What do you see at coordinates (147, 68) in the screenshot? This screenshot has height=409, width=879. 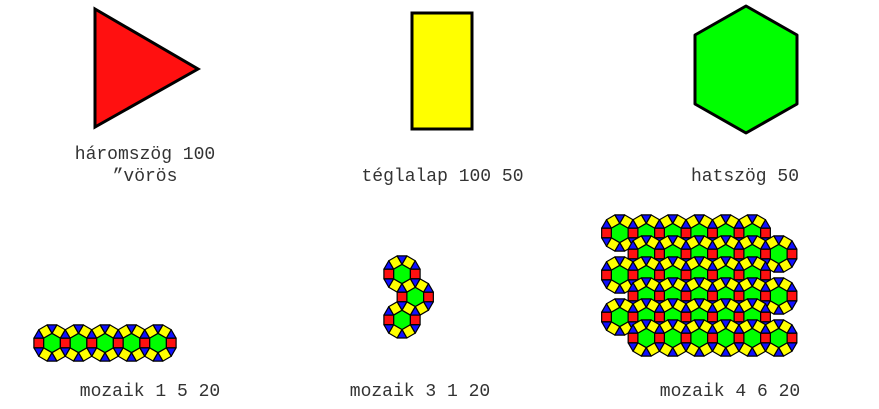 I see `red-triangle-shape` at bounding box center [147, 68].